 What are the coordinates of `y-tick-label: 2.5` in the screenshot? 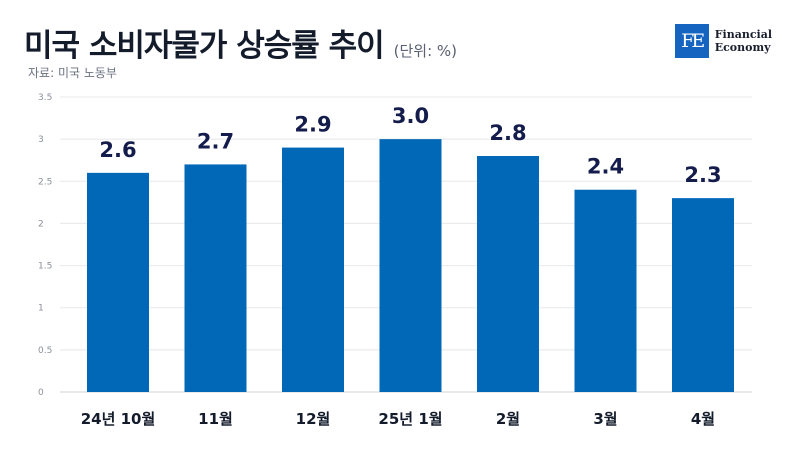 It's located at (45, 182).